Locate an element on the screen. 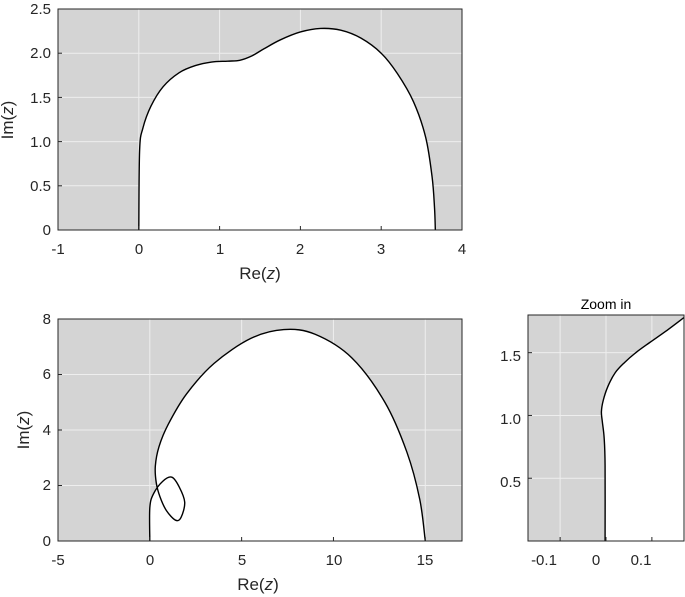 This screenshot has height=597, width=685. stable-region-bottom is located at coordinates (287, 435).